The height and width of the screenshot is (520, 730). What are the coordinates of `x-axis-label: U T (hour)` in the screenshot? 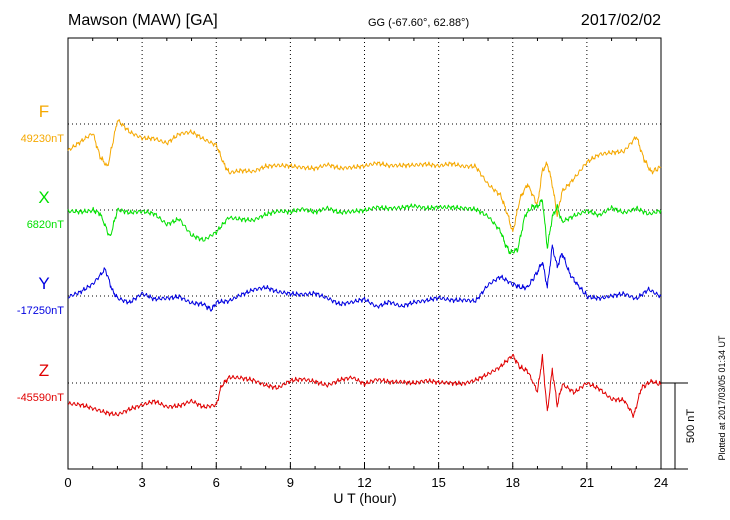 It's located at (365, 498).